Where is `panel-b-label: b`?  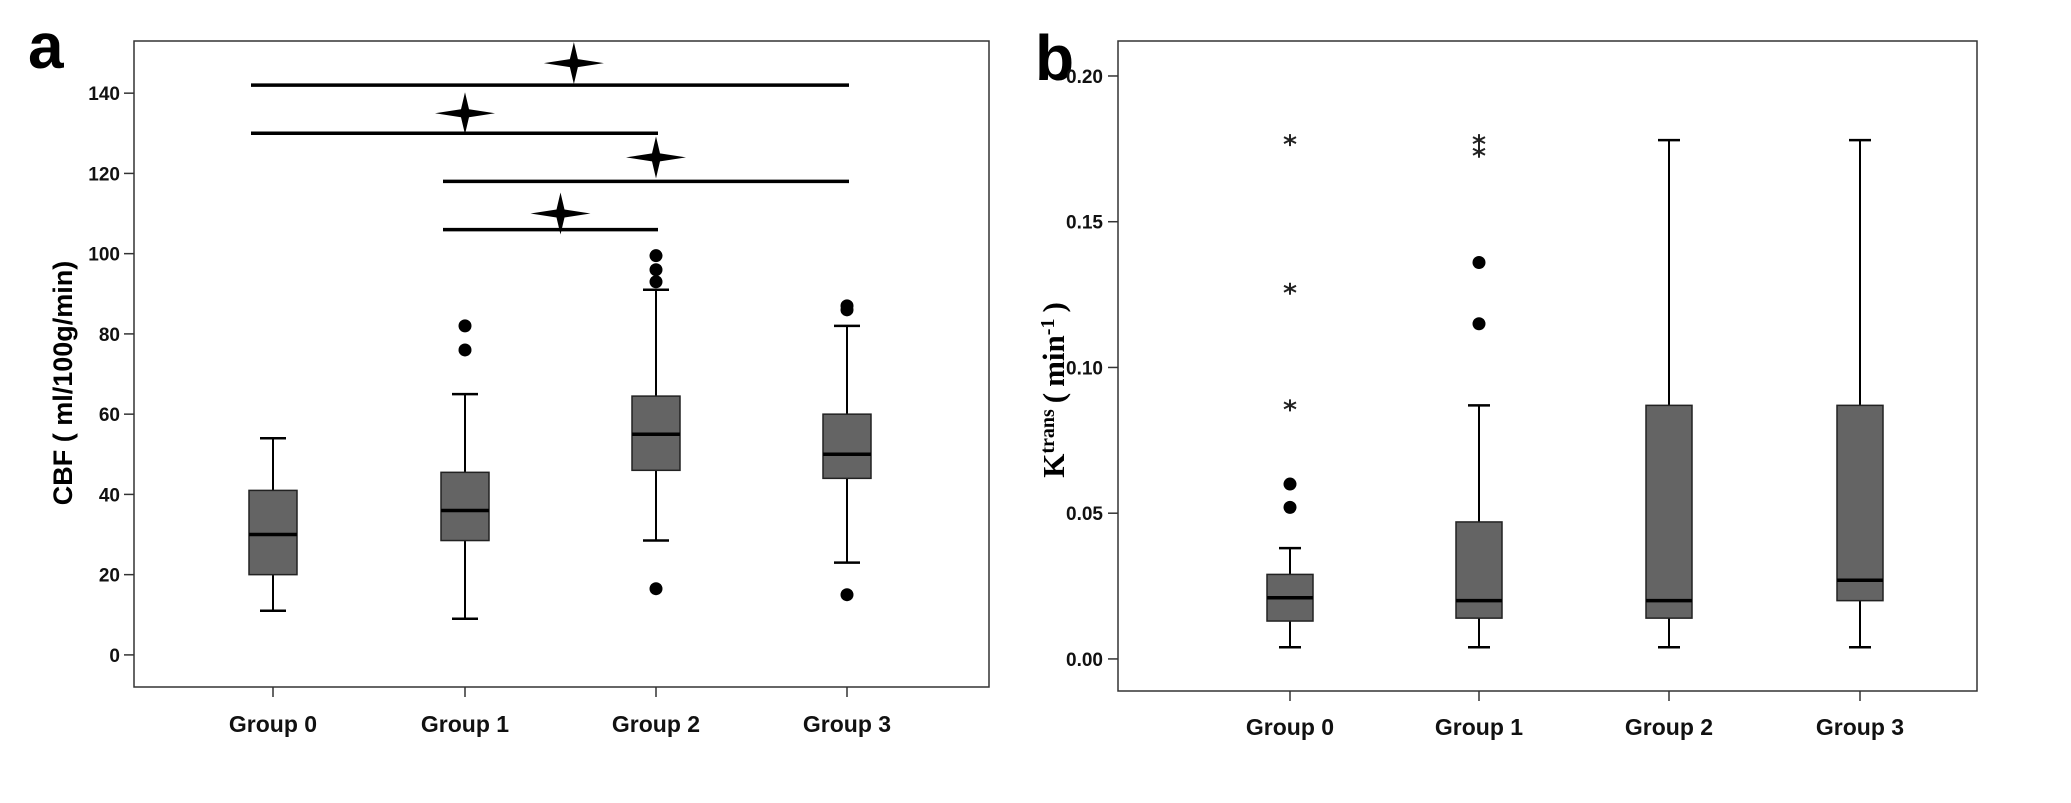 panel-b-label: b is located at coordinates (1054, 58).